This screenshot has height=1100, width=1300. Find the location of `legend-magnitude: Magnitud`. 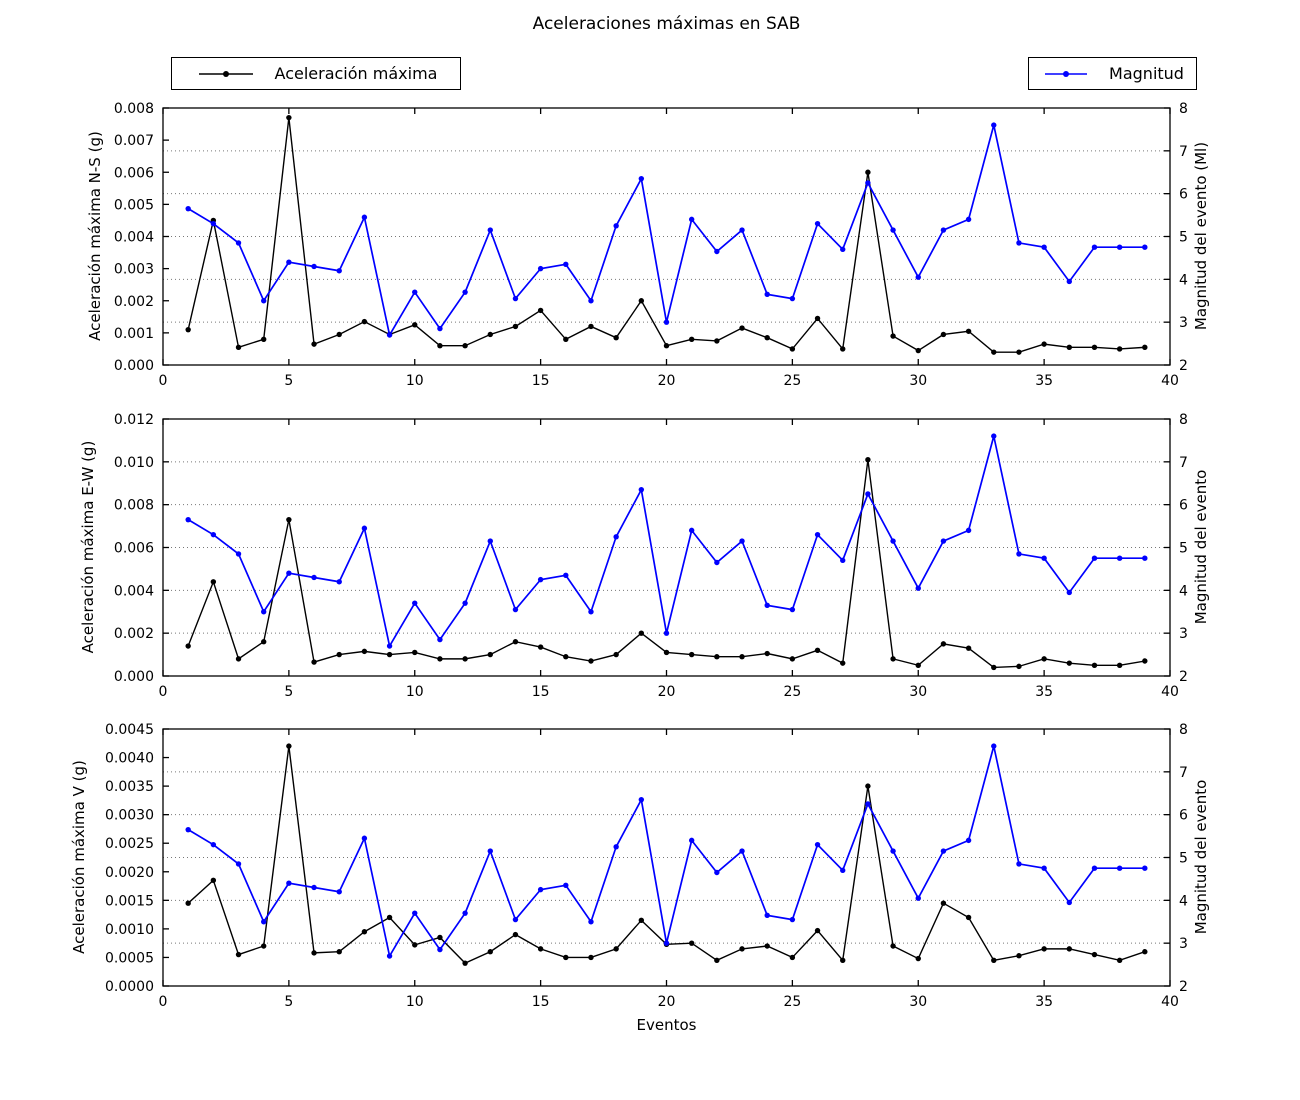

legend-magnitude: Magnitud is located at coordinates (1112, 73).